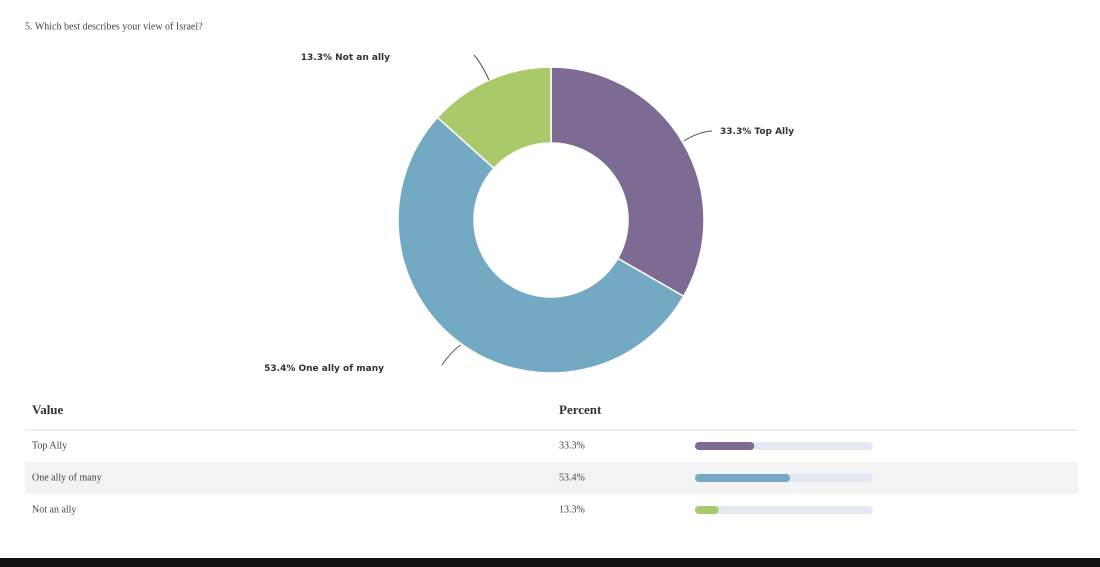 The height and width of the screenshot is (567, 1100). What do you see at coordinates (580, 409) in the screenshot?
I see `table-header: Percent` at bounding box center [580, 409].